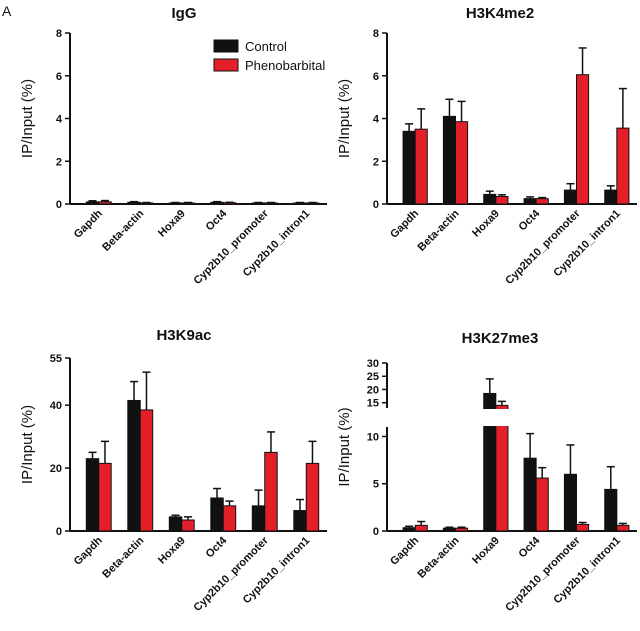 The width and height of the screenshot is (640, 631). I want to click on panel-letter: A, so click(7, 11).